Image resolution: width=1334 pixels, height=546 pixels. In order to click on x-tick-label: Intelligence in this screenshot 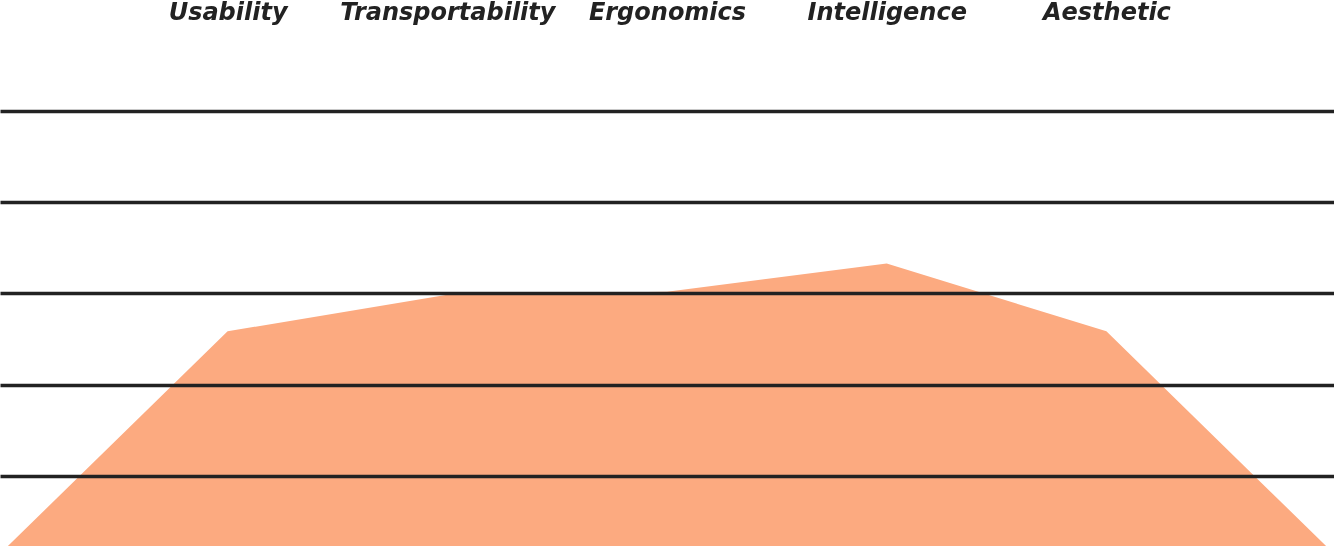, I will do `click(887, 13)`.